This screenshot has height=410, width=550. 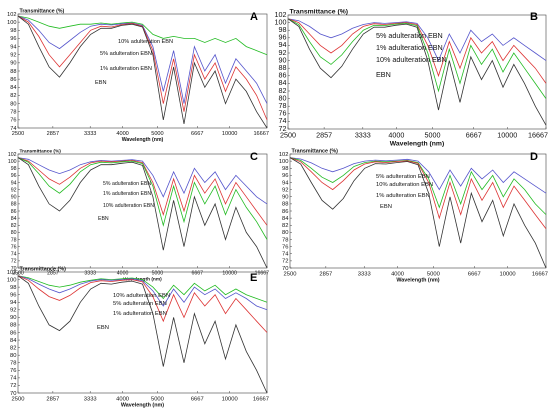 I want to click on series-annotation: 1% adulteration EBN, so click(x=140, y=314).